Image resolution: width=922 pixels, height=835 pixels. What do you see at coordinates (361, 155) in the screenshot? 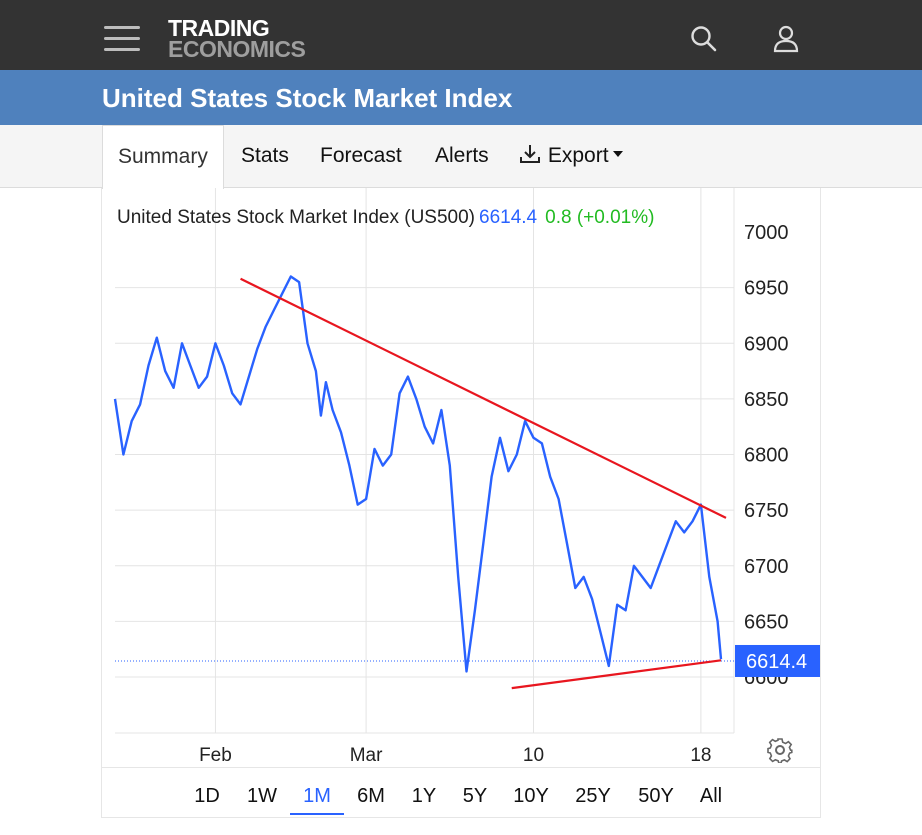
I see `tab-forecast: Forecast` at bounding box center [361, 155].